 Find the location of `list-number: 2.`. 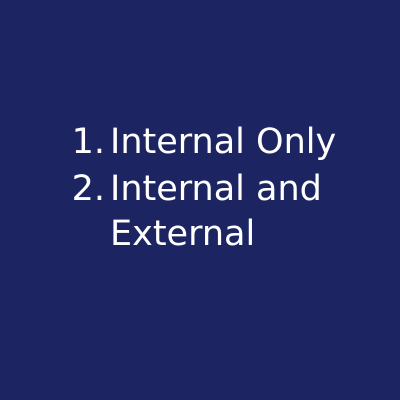

list-number: 2. is located at coordinates (88, 189).